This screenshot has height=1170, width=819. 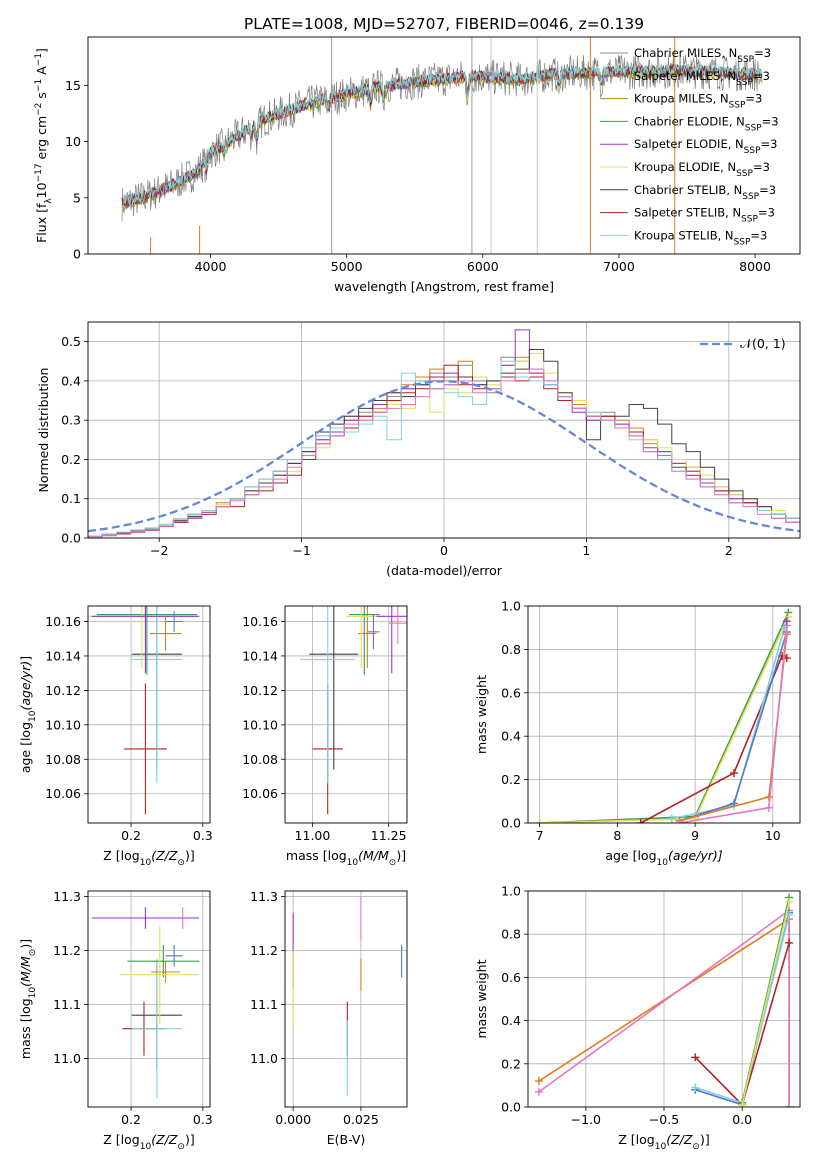 What do you see at coordinates (71, 459) in the screenshot?
I see `residuals-ytick-label: 0.2` at bounding box center [71, 459].